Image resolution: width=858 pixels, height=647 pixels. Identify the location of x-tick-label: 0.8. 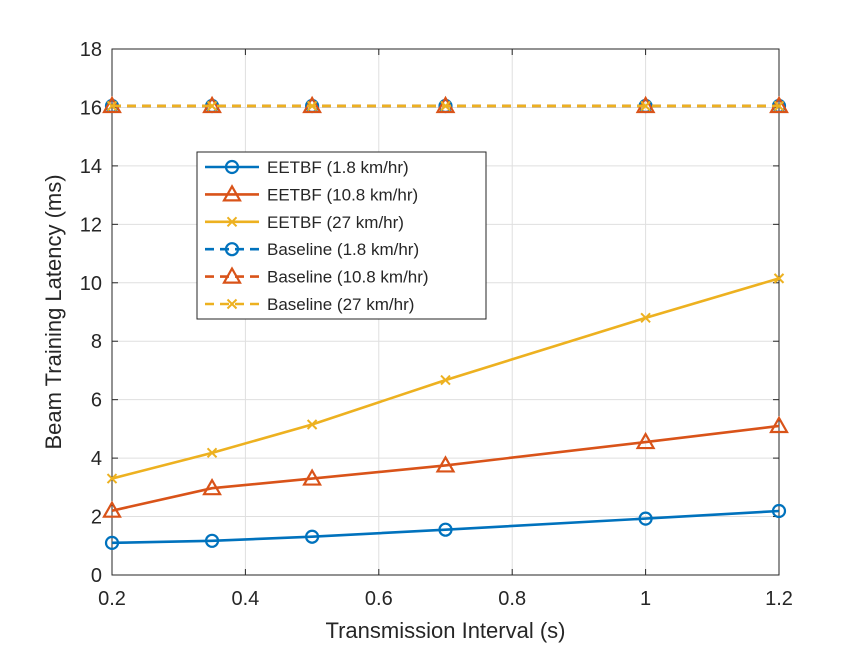
(512, 599).